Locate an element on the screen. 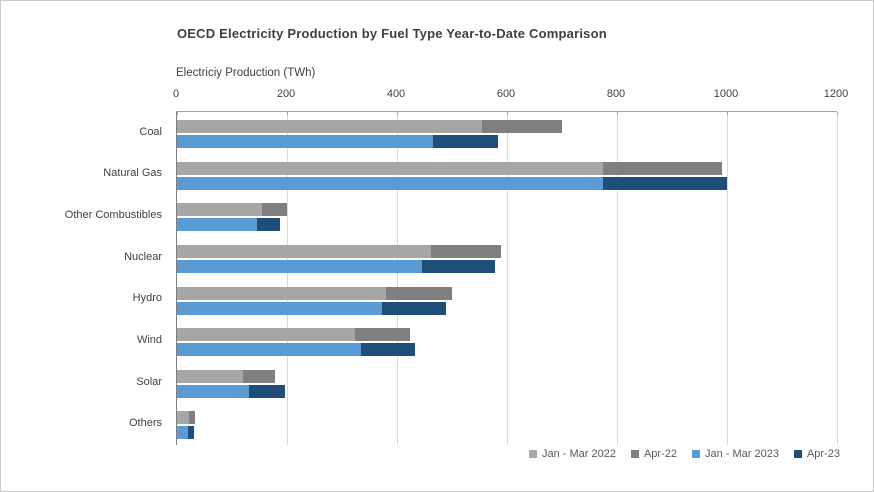  legend-item: Apr-22 is located at coordinates (653, 454).